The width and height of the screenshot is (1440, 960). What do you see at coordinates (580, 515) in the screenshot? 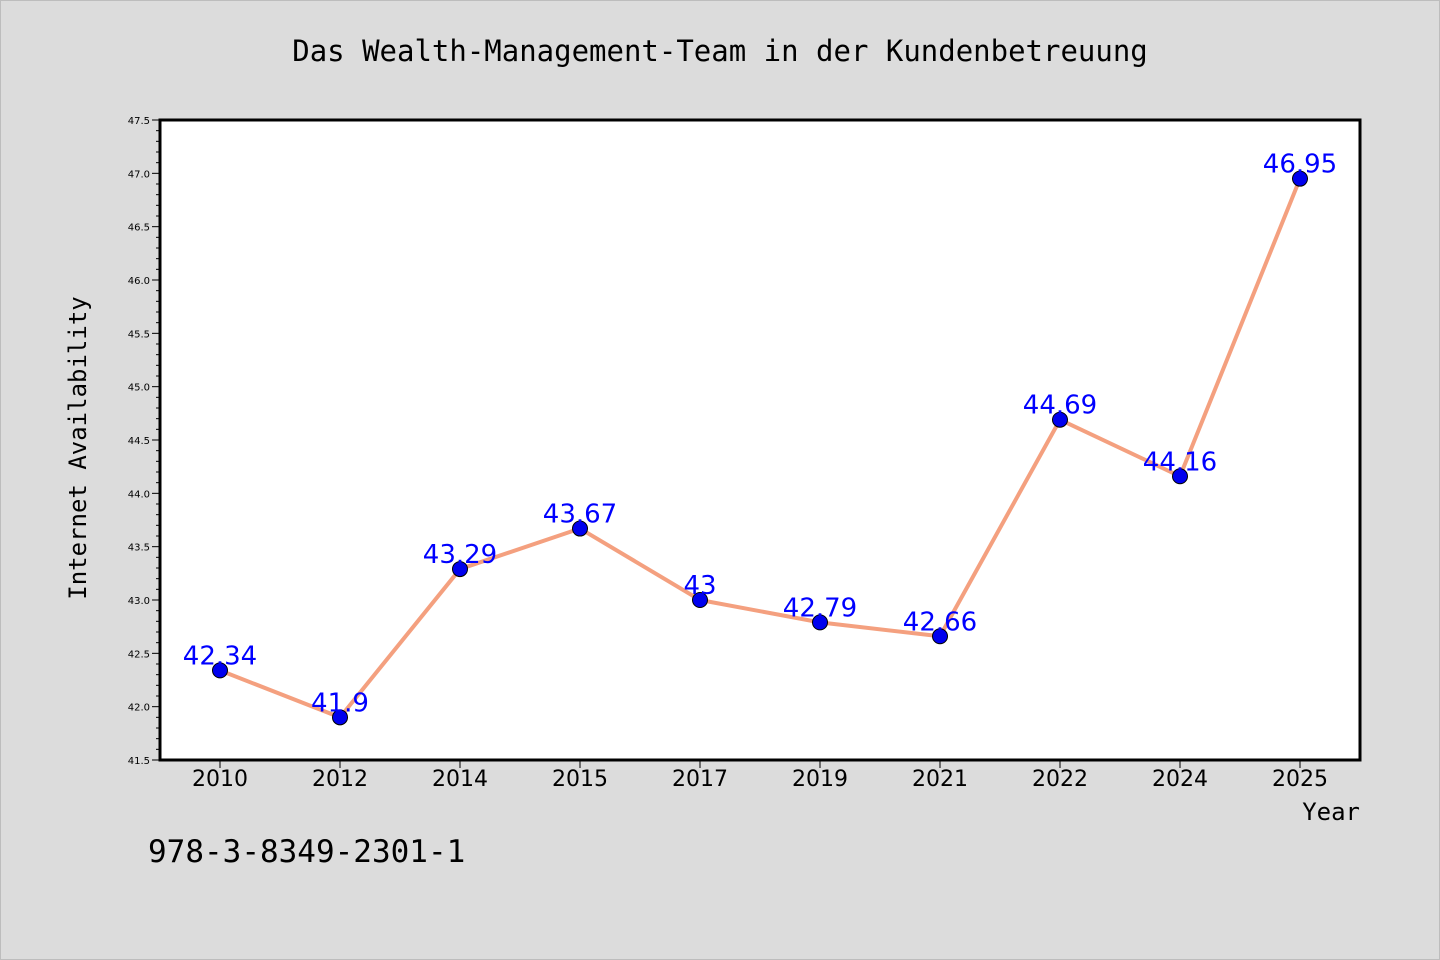
I see `data-label: 43.67` at bounding box center [580, 515].